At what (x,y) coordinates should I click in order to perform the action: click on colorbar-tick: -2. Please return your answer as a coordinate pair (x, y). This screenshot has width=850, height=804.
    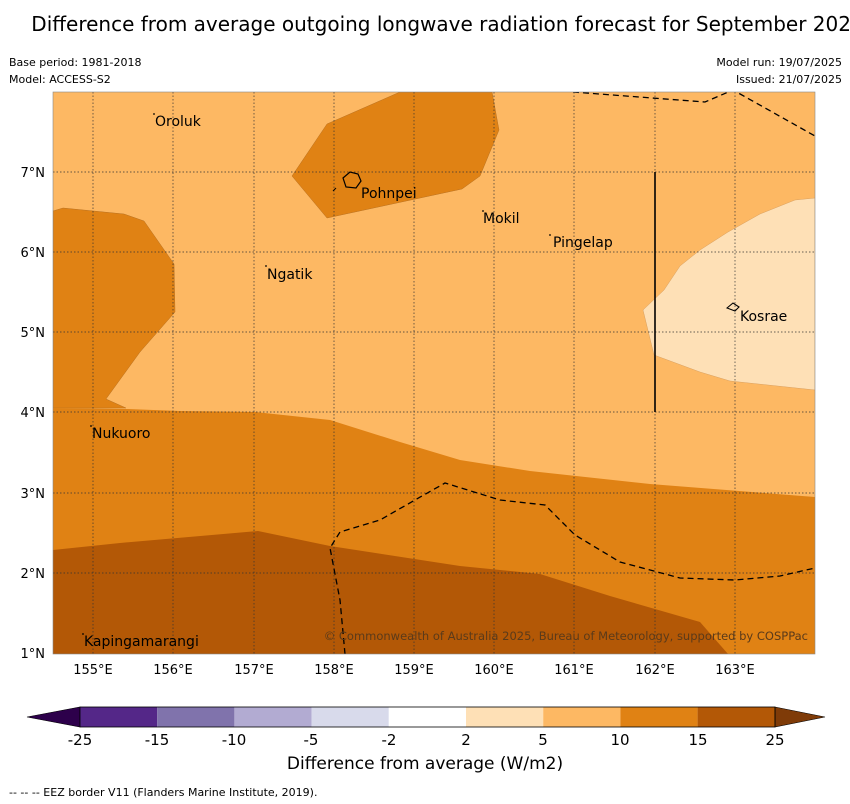
    Looking at the image, I should click on (389, 740).